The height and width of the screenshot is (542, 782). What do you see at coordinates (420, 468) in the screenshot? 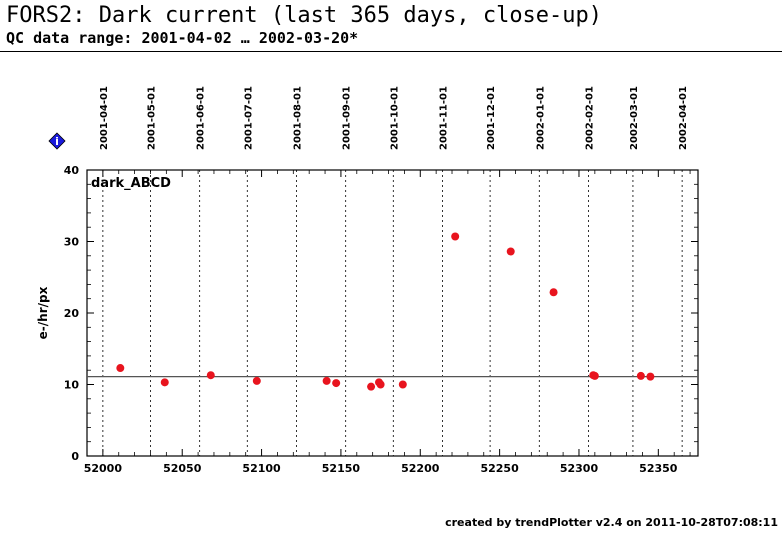
I see `x-tick-label: 52200` at bounding box center [420, 468].